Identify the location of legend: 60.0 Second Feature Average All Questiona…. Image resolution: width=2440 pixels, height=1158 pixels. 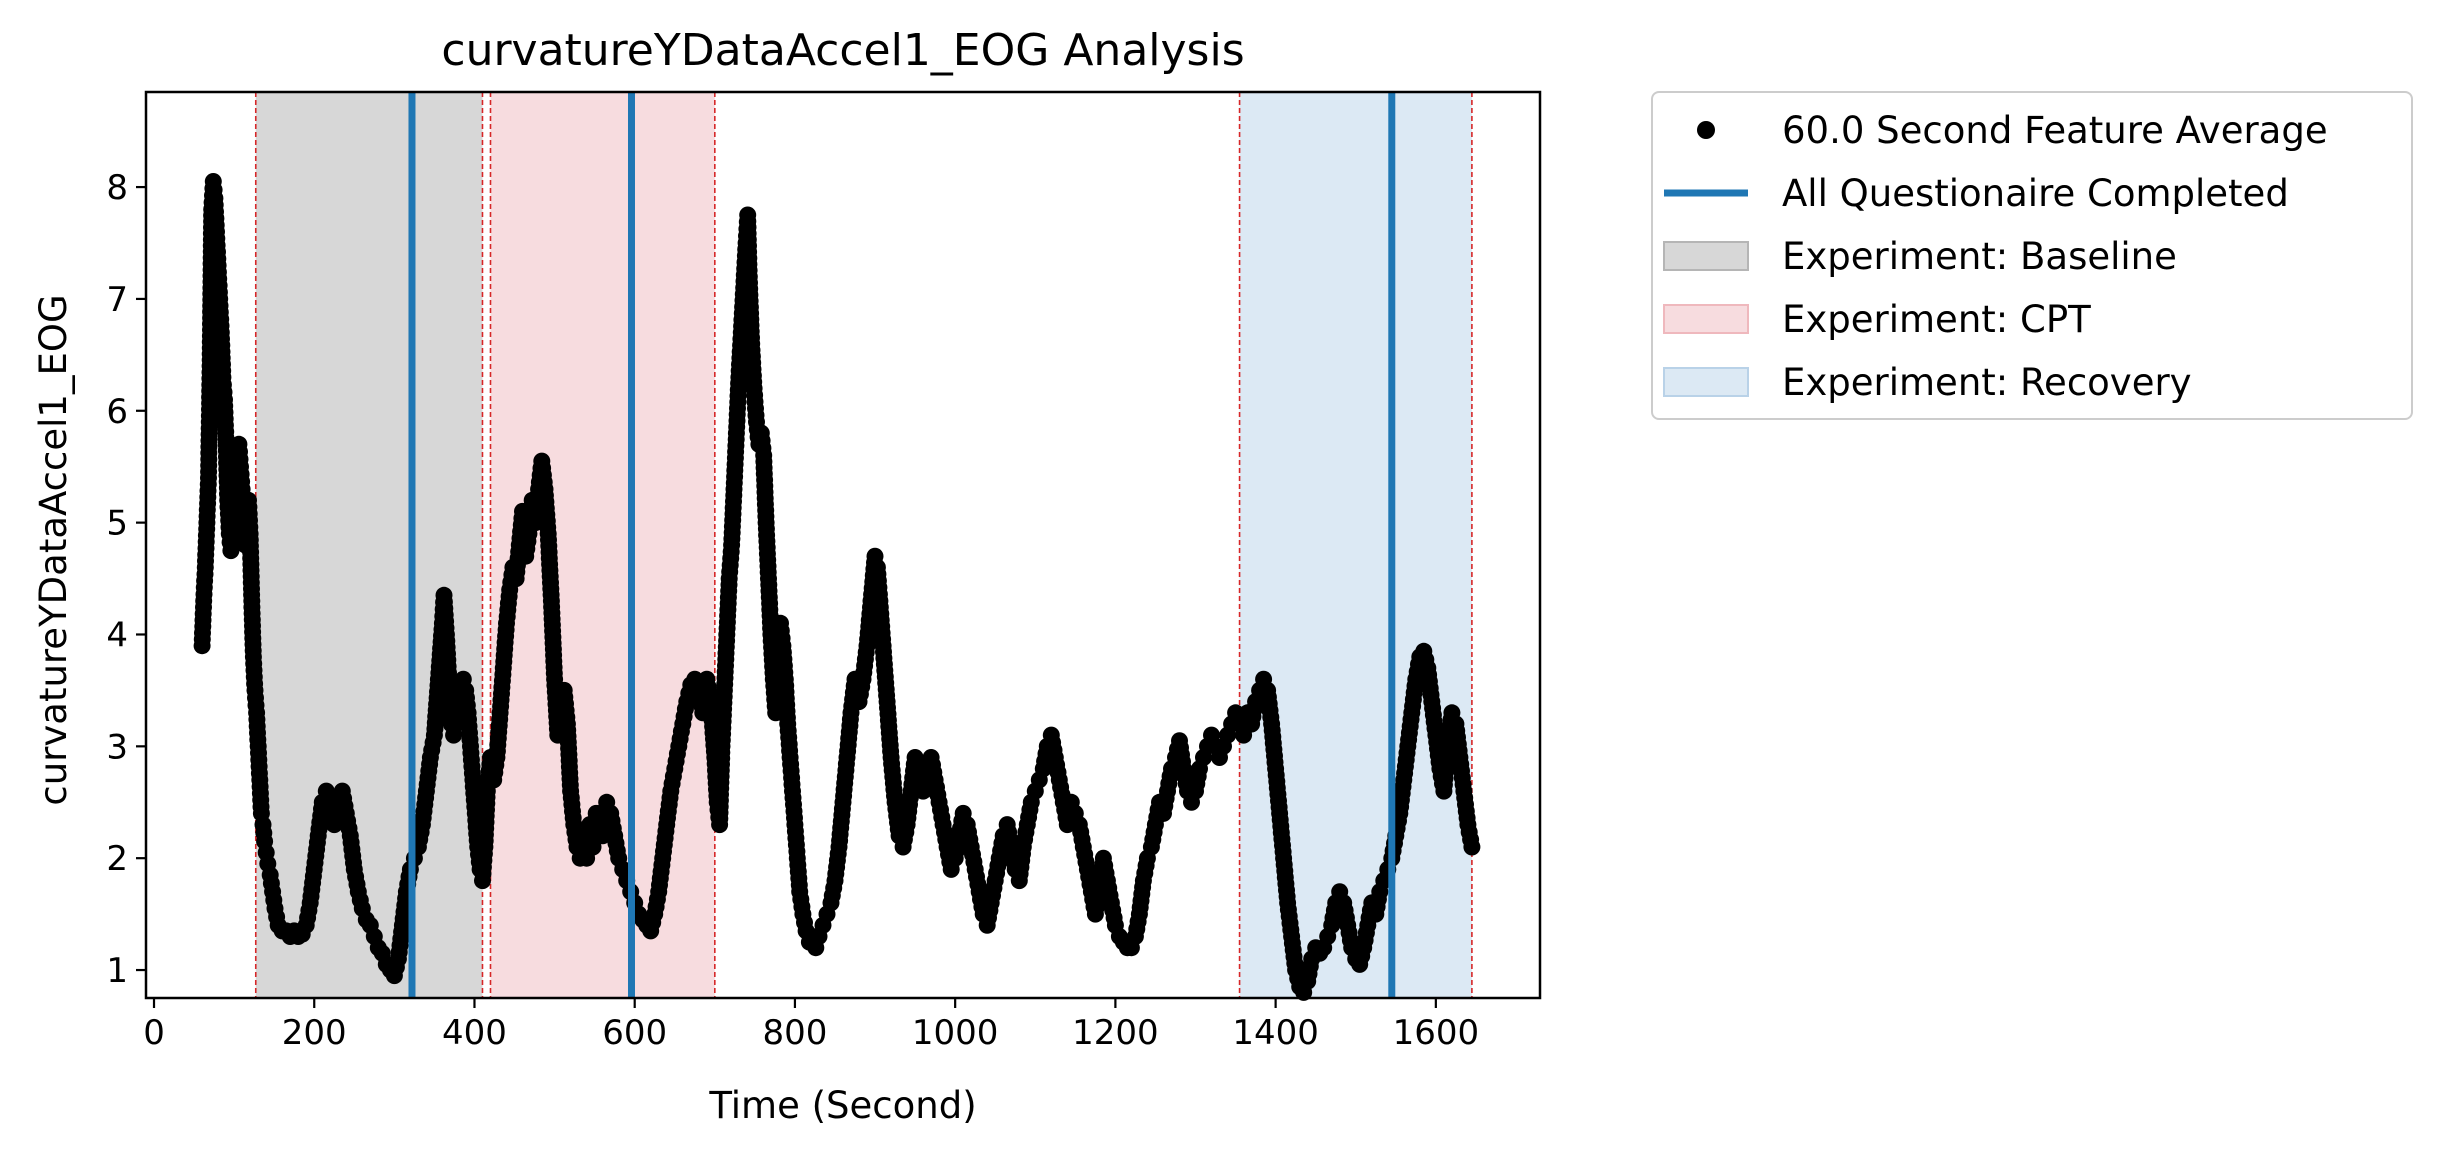
(2032, 255).